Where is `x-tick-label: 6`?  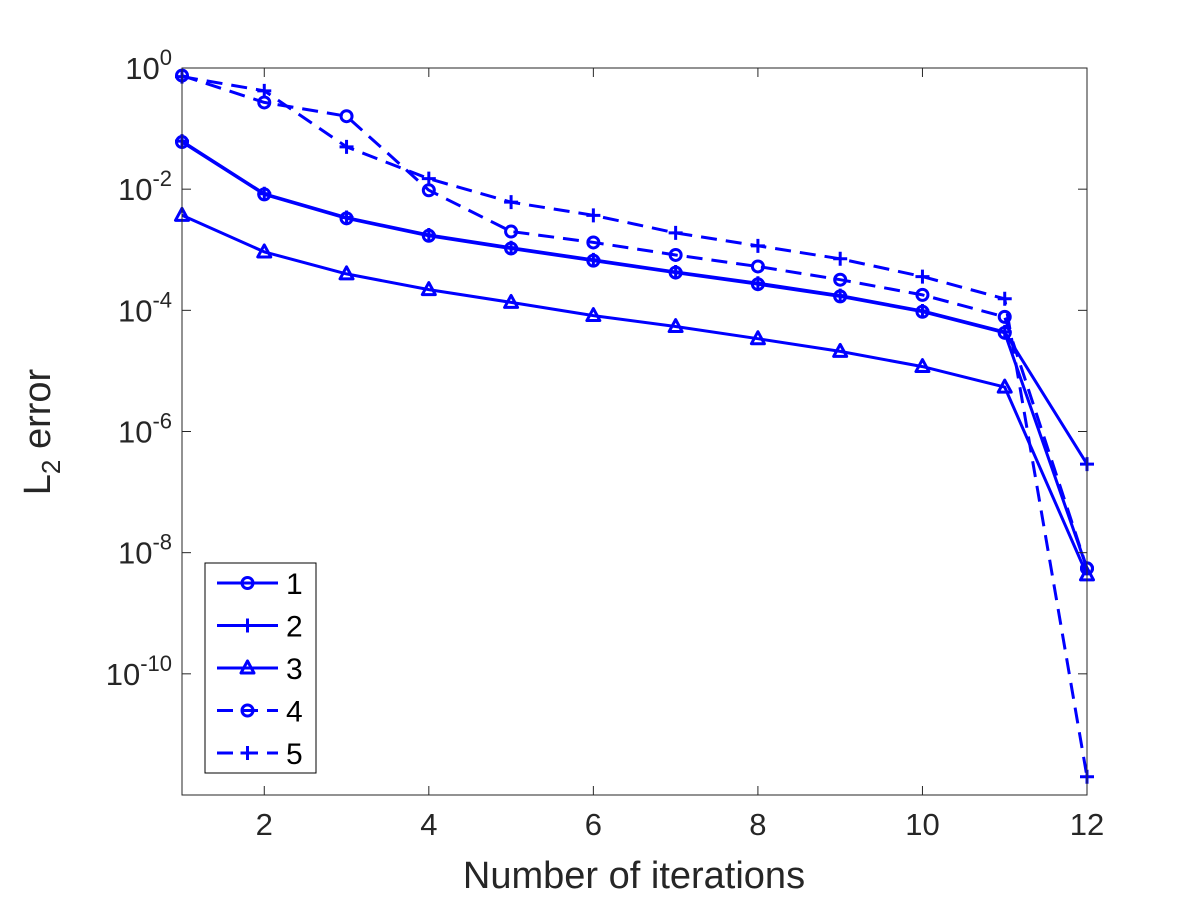
x-tick-label: 6 is located at coordinates (593, 824).